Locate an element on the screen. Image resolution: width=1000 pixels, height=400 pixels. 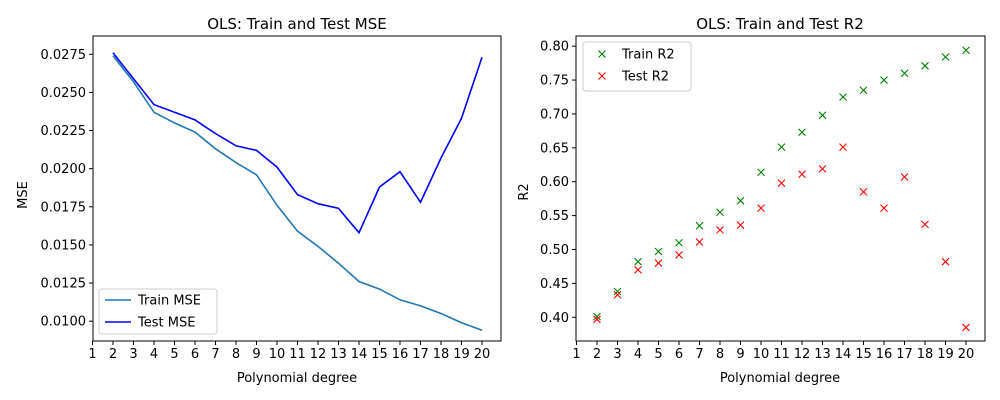
r2-x-tick-label: 12 is located at coordinates (802, 354).